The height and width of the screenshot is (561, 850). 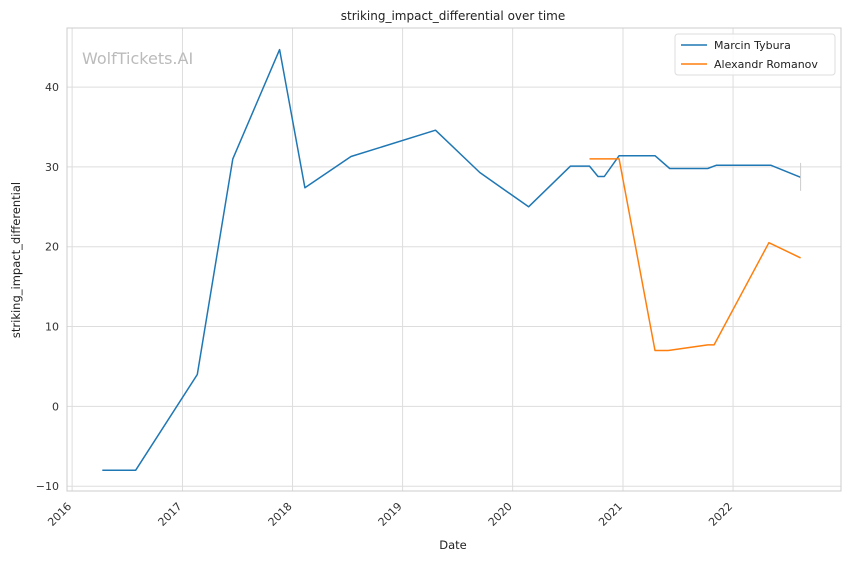 I want to click on y-tick-label: −10, so click(x=47, y=486).